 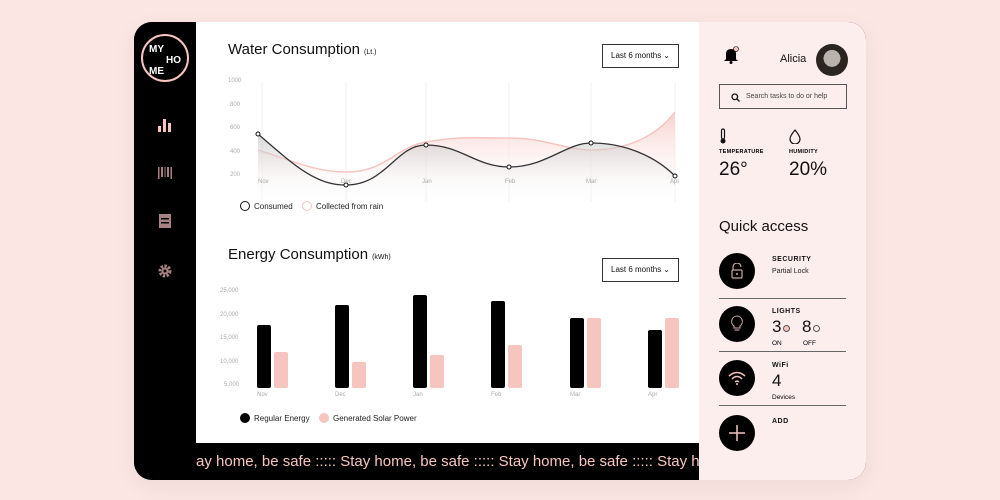 What do you see at coordinates (737, 378) in the screenshot?
I see `wifi-icon` at bounding box center [737, 378].